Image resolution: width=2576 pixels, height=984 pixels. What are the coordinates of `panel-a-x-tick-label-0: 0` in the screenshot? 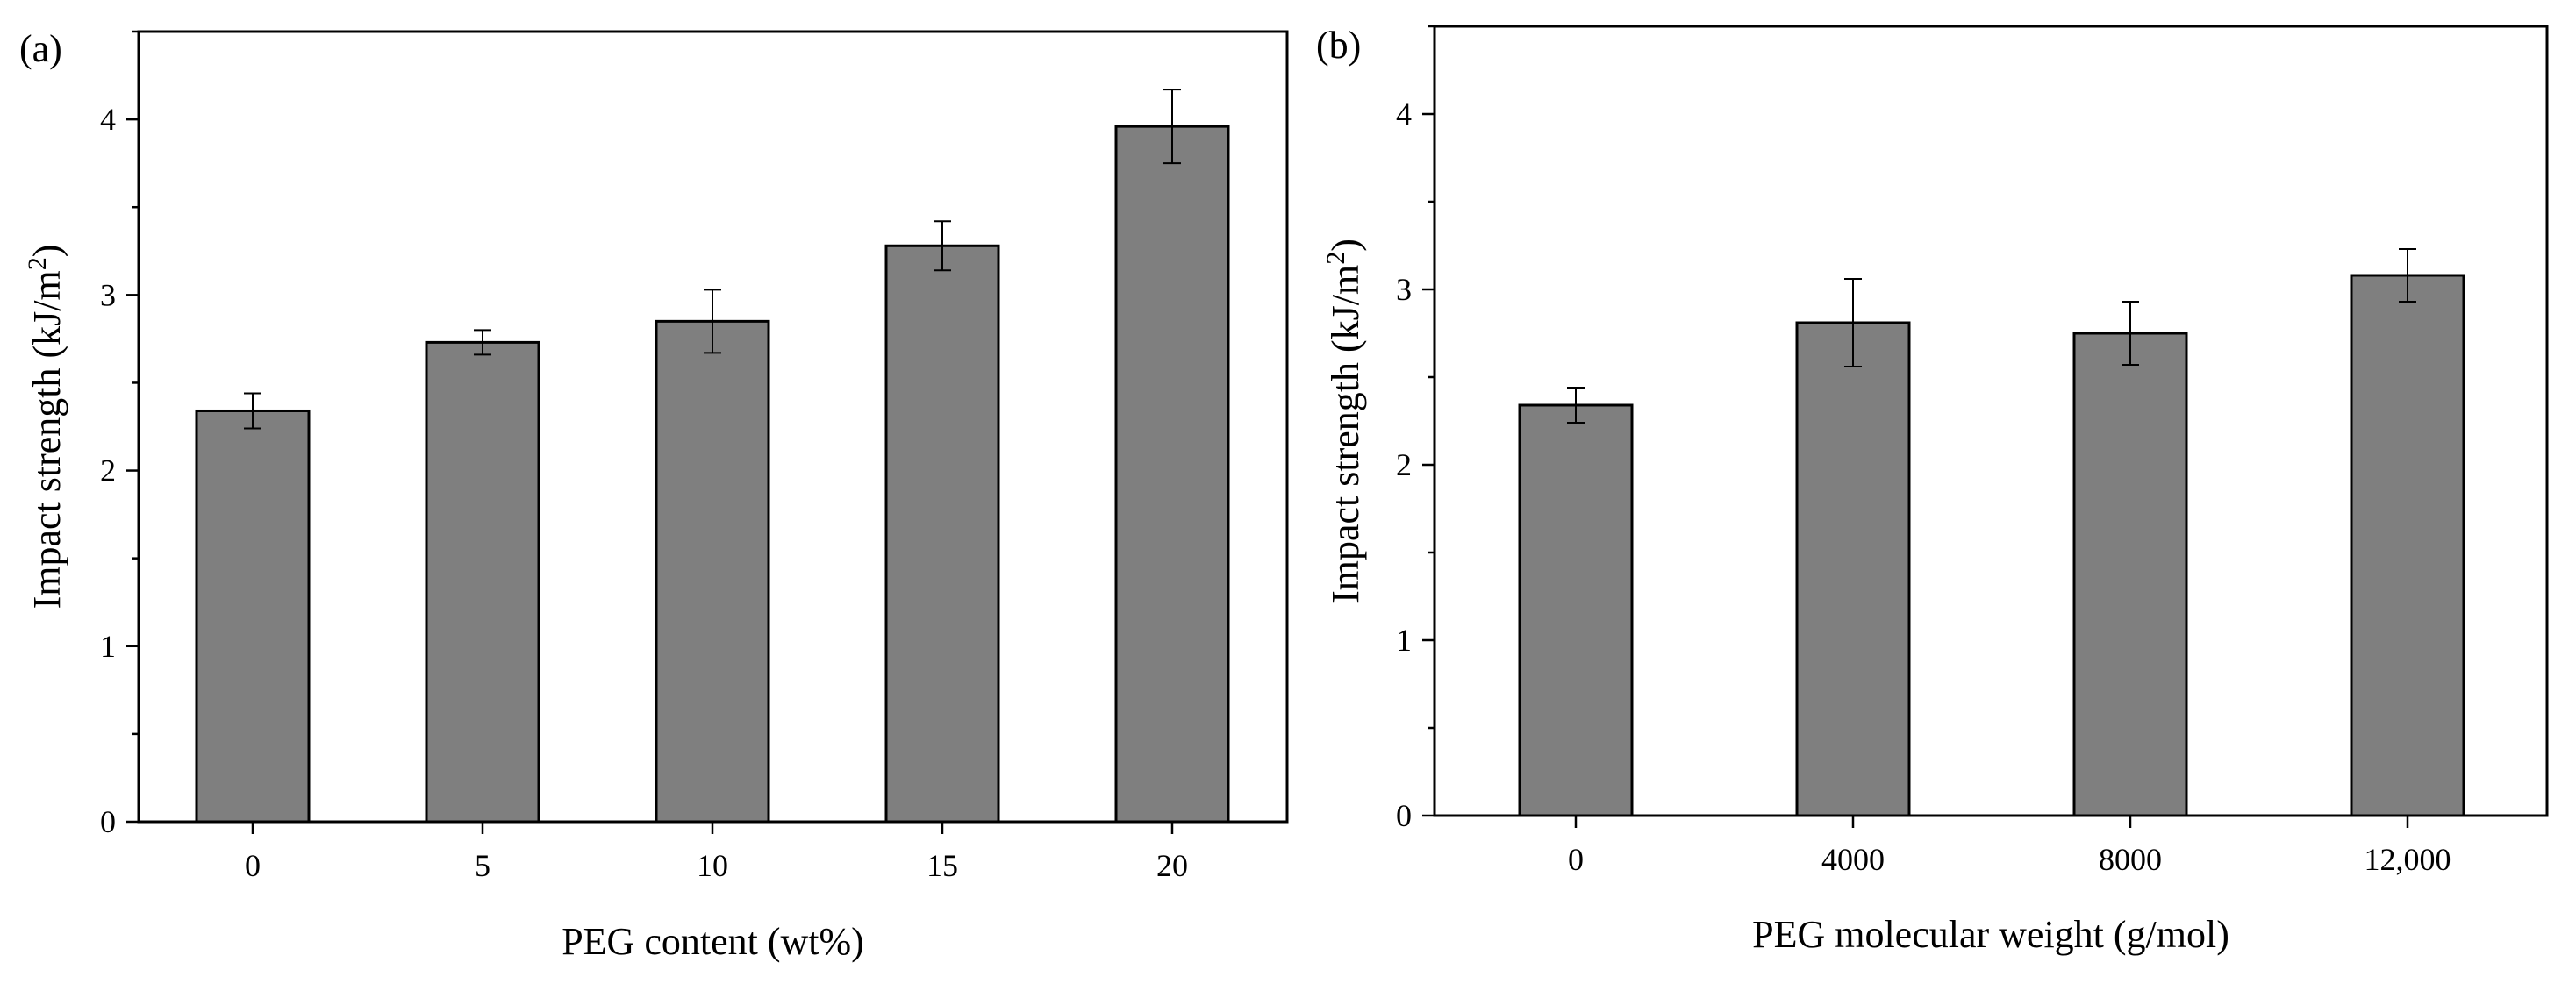 It's located at (253, 865).